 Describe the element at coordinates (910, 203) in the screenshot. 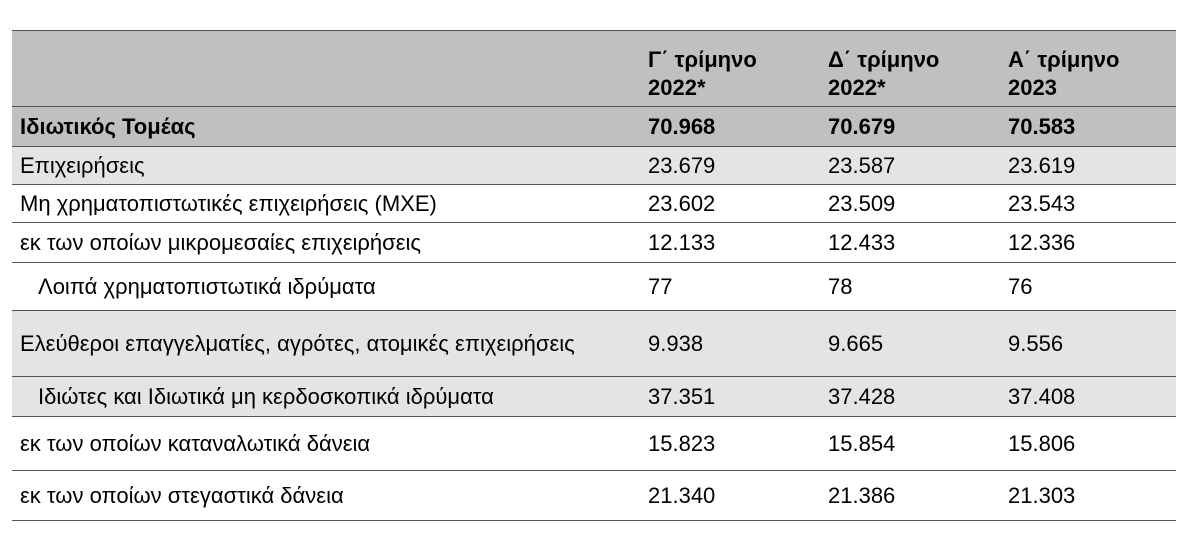

I see `value-cell: 23.509` at that location.